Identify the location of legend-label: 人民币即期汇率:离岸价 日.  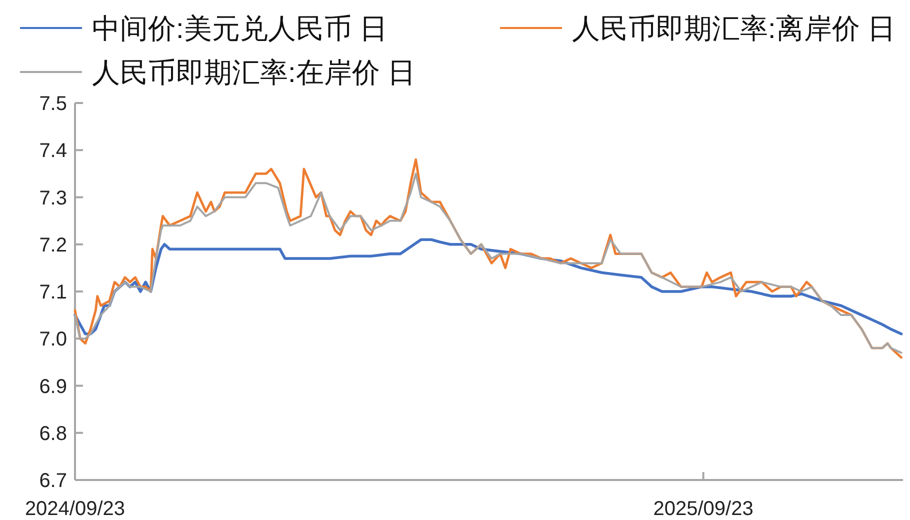
(734, 28).